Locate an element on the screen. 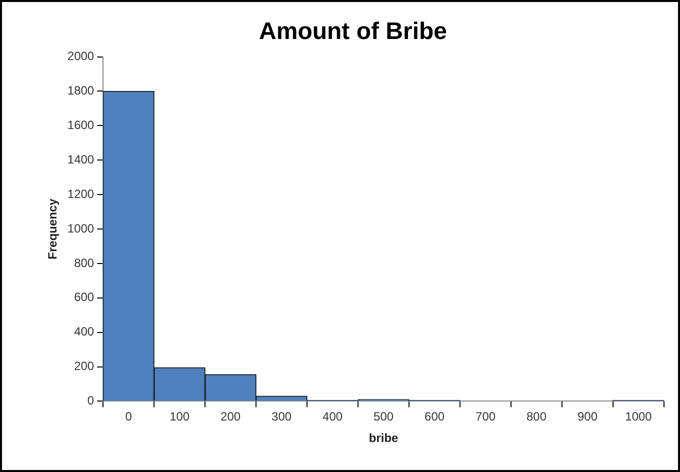 The height and width of the screenshot is (472, 680). x-tick-label: 100 is located at coordinates (180, 417).